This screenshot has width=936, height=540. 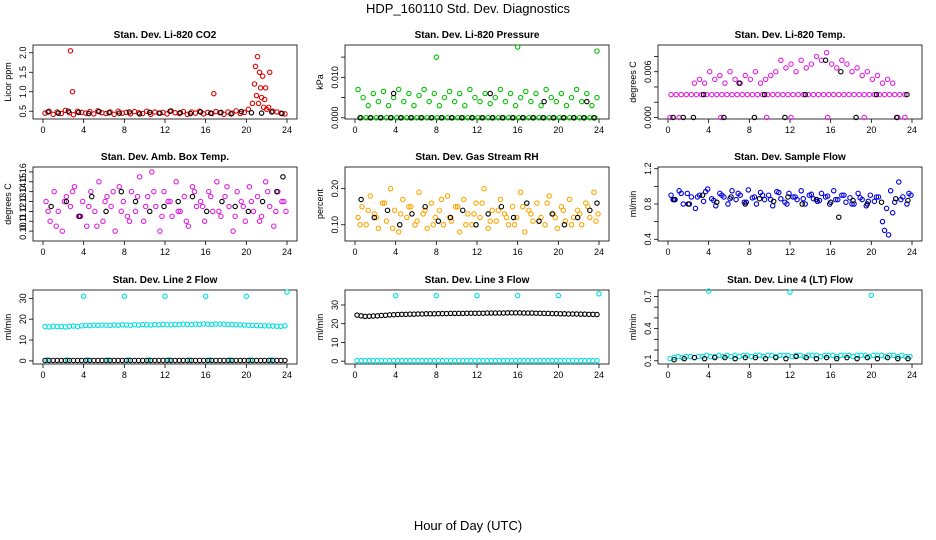 I want to click on y-tick-label: 20, so click(x=23, y=319).